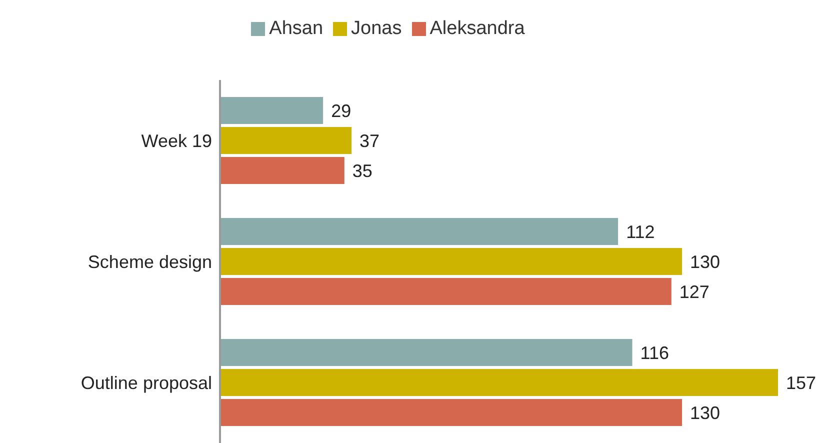 The width and height of the screenshot is (838, 443). What do you see at coordinates (146, 382) in the screenshot?
I see `y-tick-label: Outline proposal` at bounding box center [146, 382].